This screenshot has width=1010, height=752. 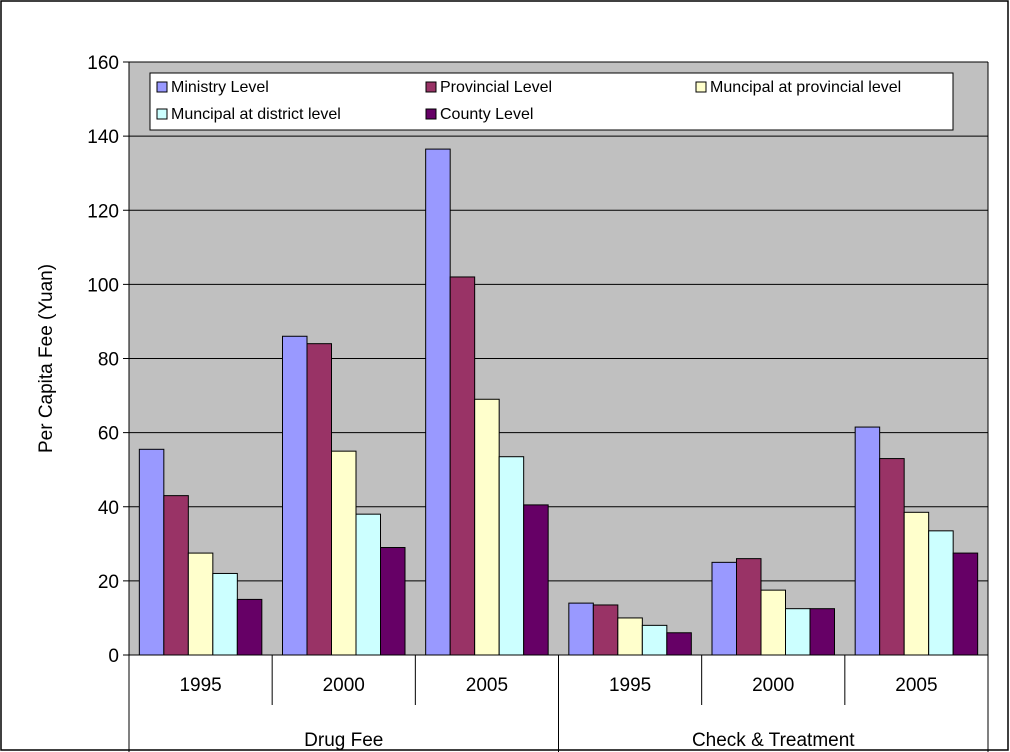 What do you see at coordinates (108, 582) in the screenshot?
I see `y-tick-label: 20` at bounding box center [108, 582].